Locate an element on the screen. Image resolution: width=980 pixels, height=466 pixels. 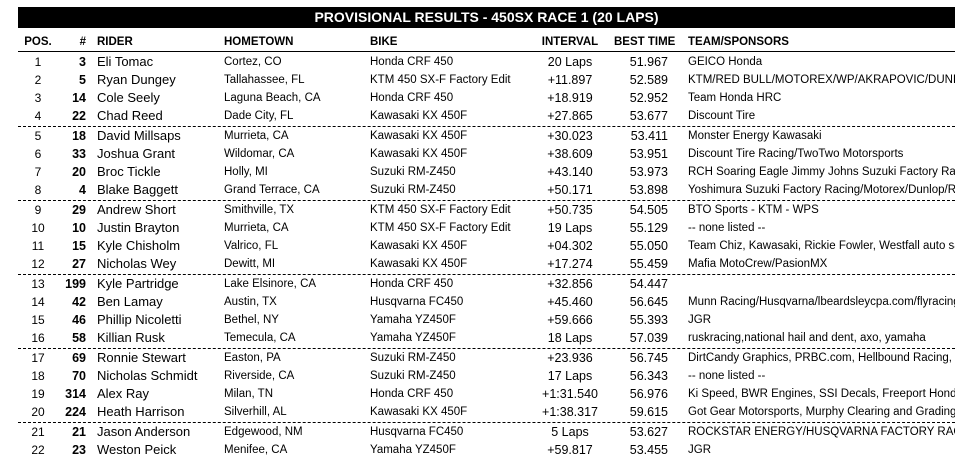
best-time: 55.129 is located at coordinates (648, 228).